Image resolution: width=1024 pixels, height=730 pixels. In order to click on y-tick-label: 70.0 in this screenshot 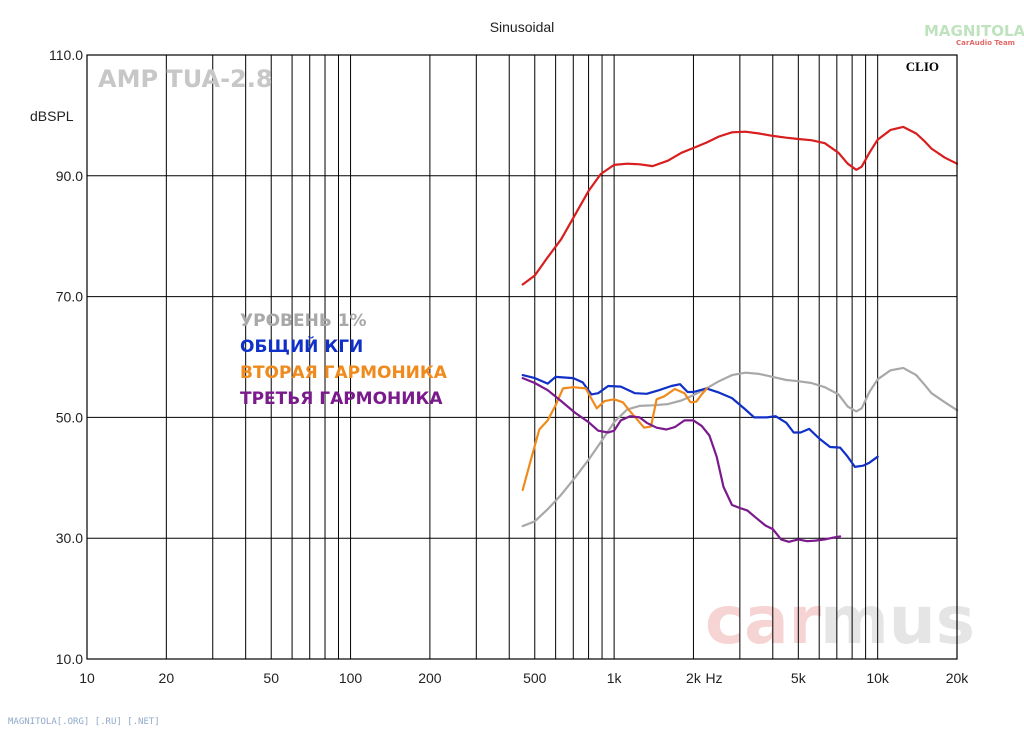, I will do `click(69, 297)`.